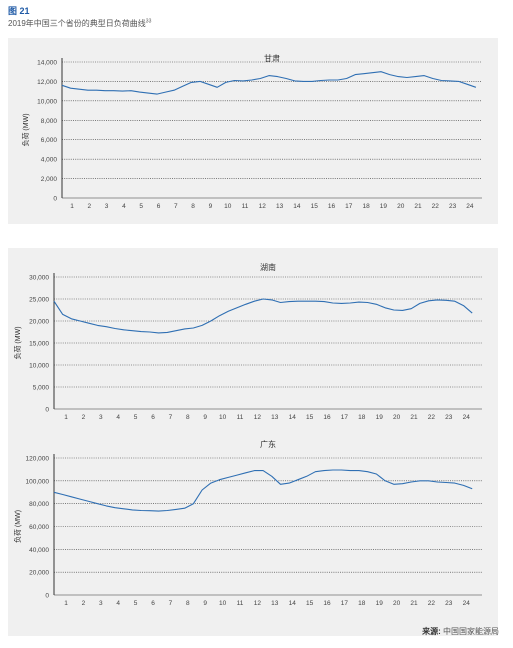  I want to click on y-tick-label: 30,000, so click(39, 278).